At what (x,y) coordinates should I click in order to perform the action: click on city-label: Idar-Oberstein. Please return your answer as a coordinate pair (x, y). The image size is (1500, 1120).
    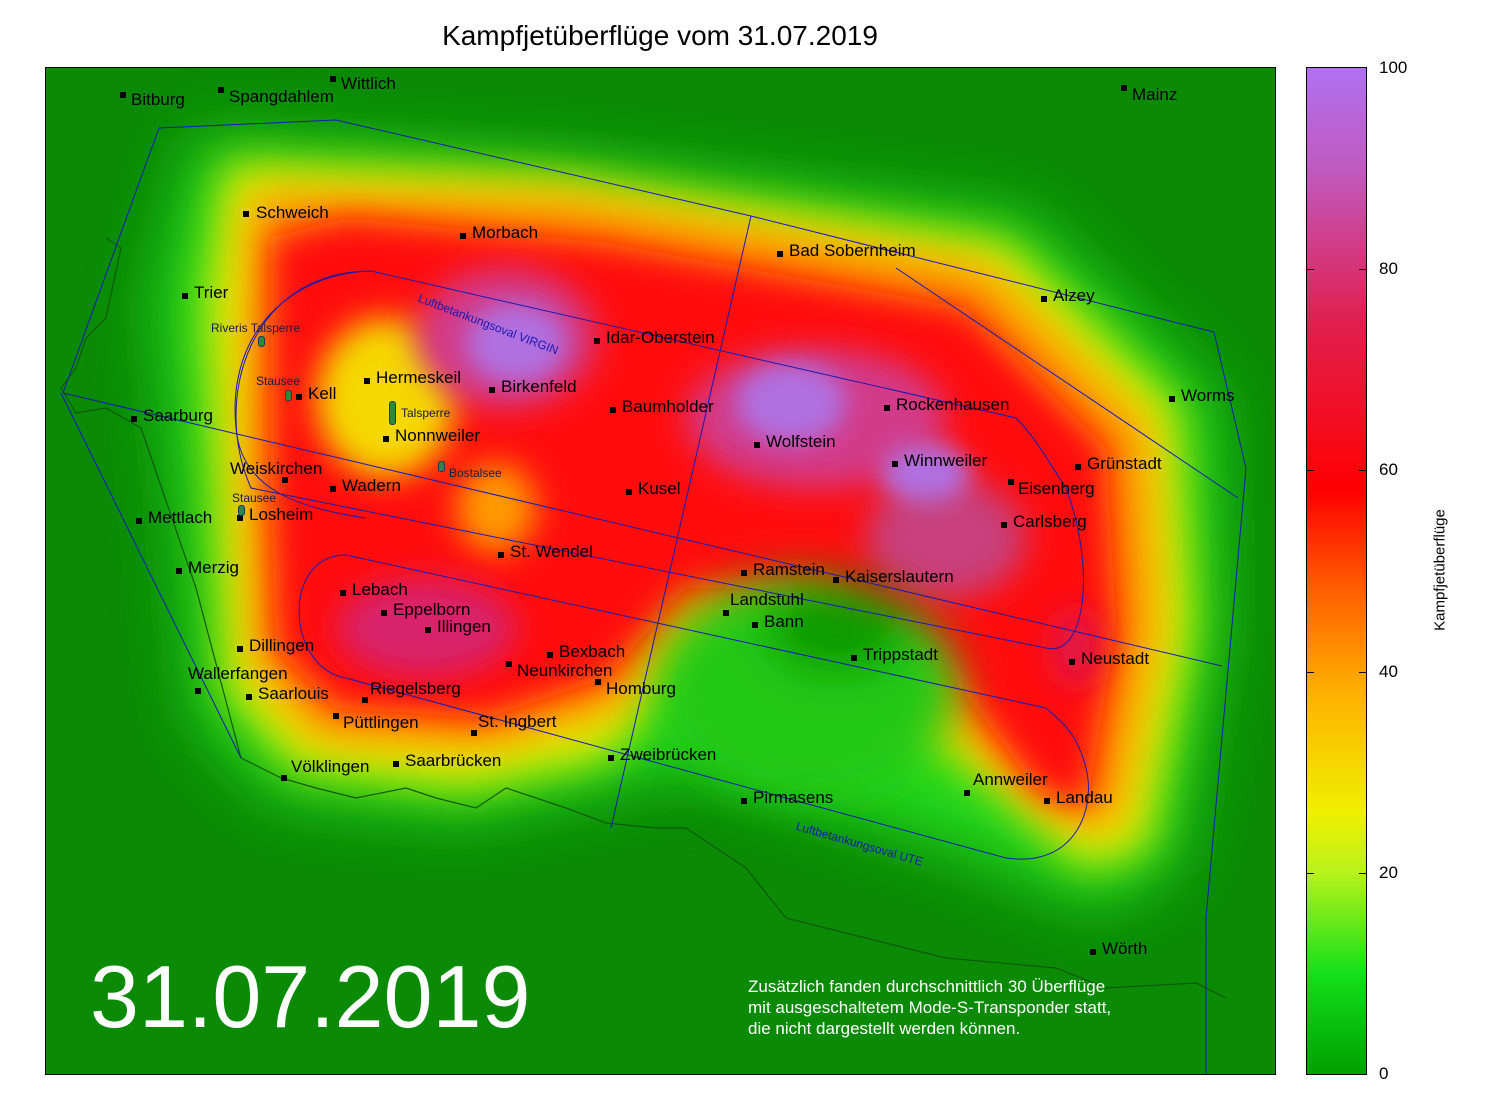
    Looking at the image, I should click on (660, 337).